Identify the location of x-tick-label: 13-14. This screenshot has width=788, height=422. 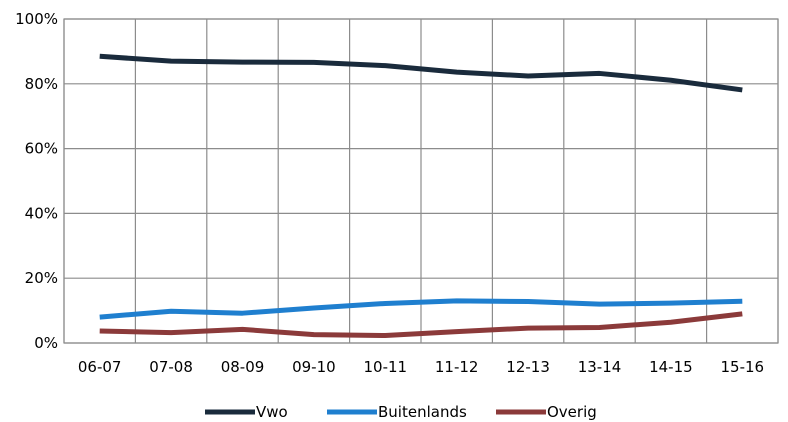
(600, 367).